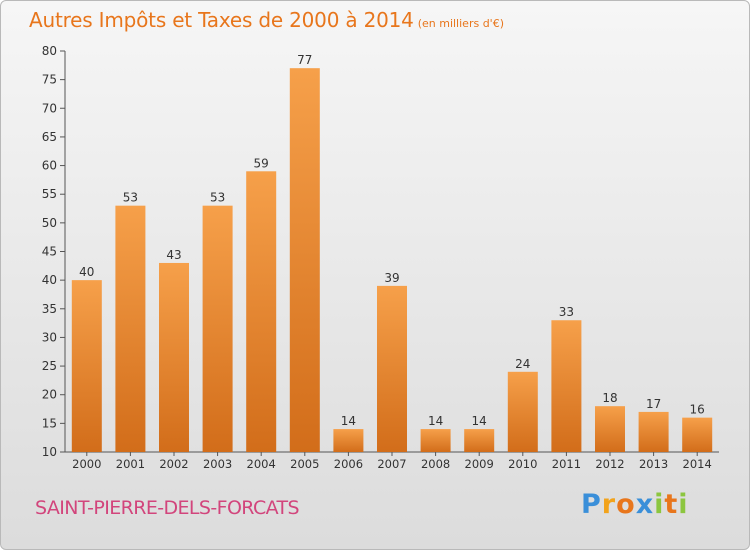 The width and height of the screenshot is (750, 550). Describe the element at coordinates (49, 80) in the screenshot. I see `y-tick-label: 75` at that location.